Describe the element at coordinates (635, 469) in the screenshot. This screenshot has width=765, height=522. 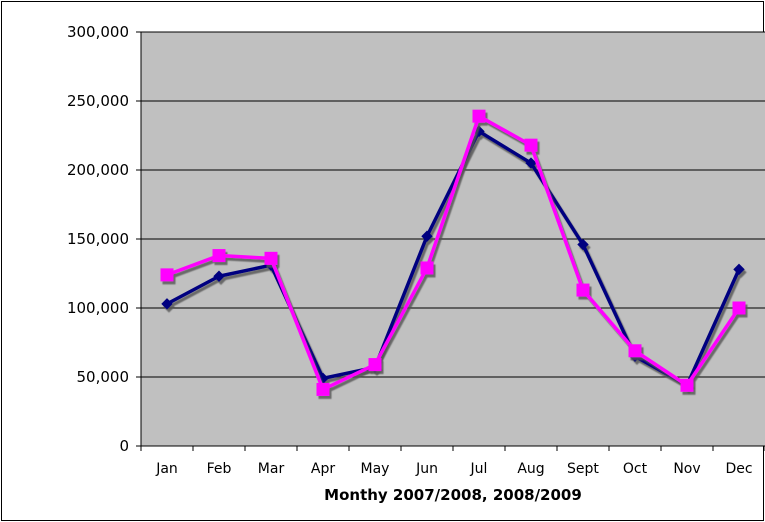
I see `x-axis-tick-label: Oct` at that location.